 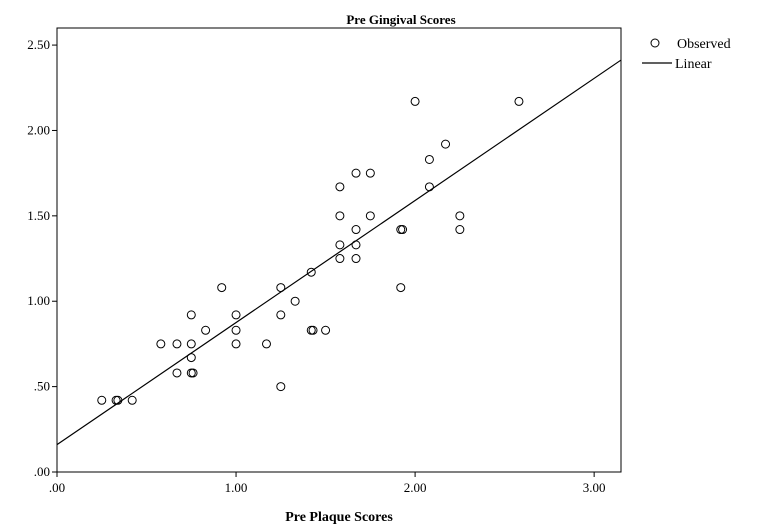 I want to click on legend-observed-label: Observed, so click(x=704, y=44).